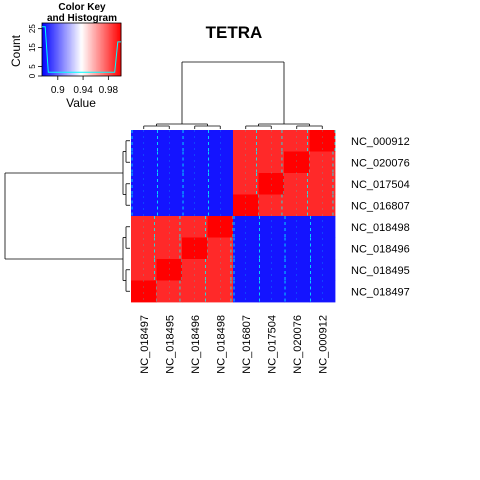 The image size is (480, 480). What do you see at coordinates (380, 142) in the screenshot?
I see `row-label-NC_000912: NC_000912` at bounding box center [380, 142].